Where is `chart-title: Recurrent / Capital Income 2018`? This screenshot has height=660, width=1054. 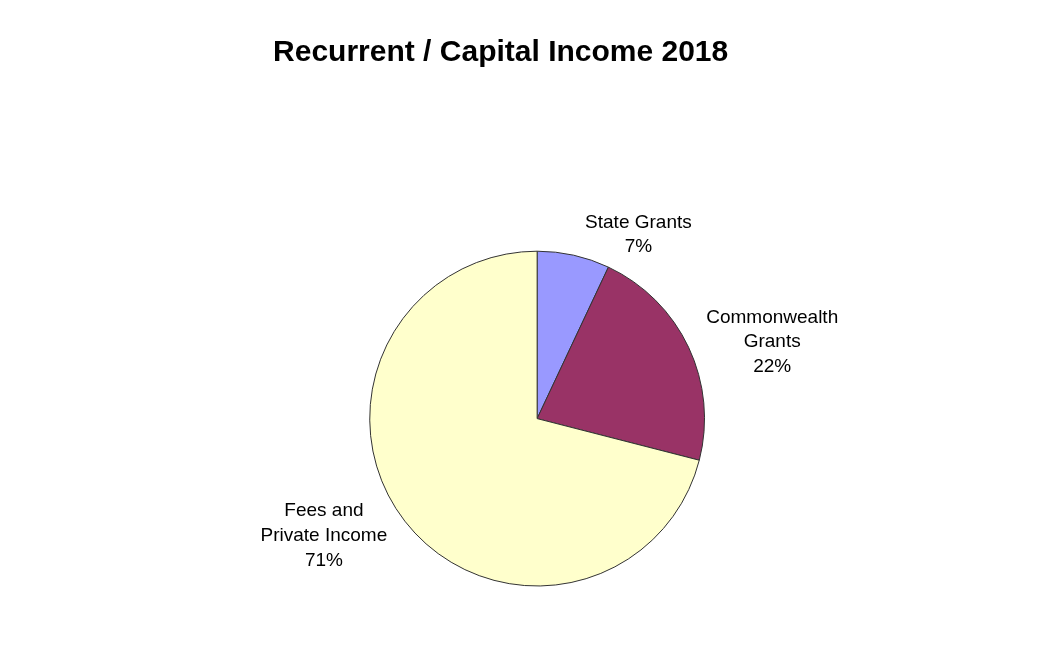 chart-title: Recurrent / Capital Income 2018 is located at coordinates (501, 50).